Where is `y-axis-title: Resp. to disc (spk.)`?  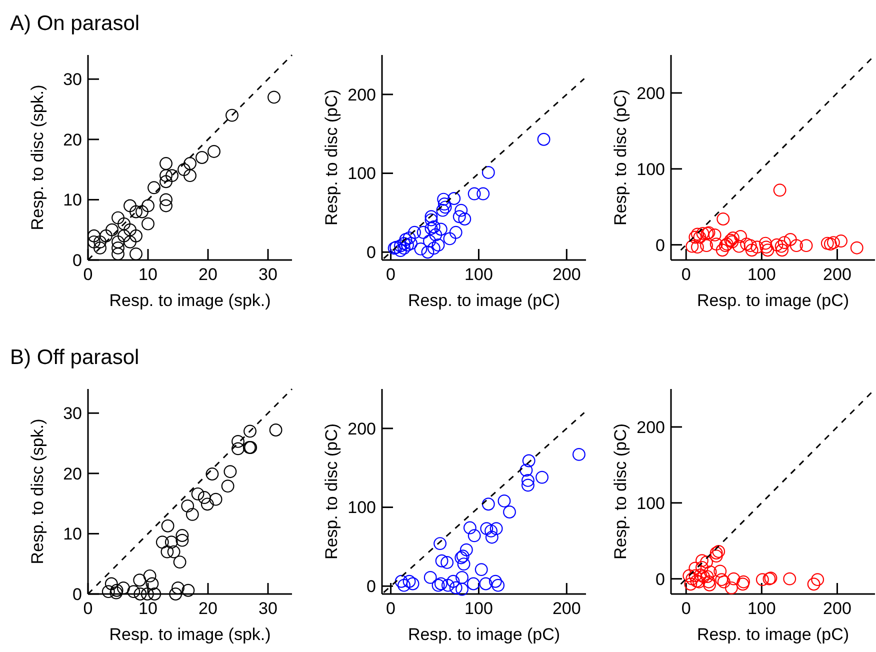
y-axis-title: Resp. to disc (spk.) is located at coordinates (37, 157).